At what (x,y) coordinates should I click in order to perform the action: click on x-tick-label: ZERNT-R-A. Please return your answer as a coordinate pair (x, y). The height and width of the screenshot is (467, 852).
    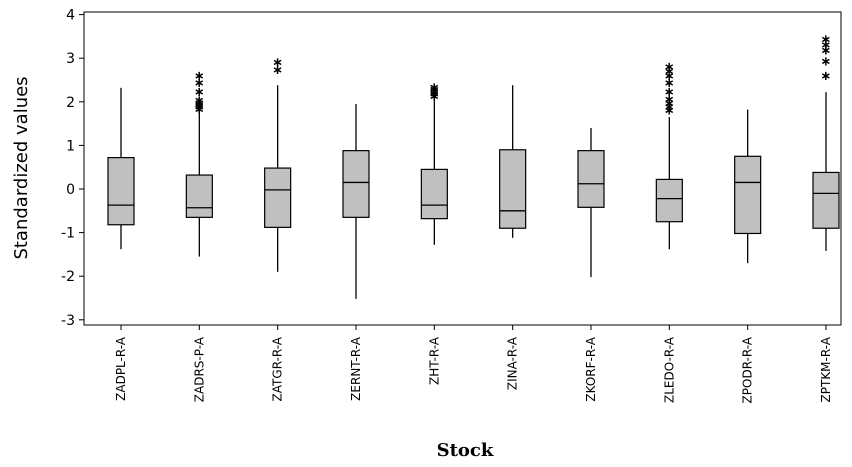
    Looking at the image, I should click on (356, 368).